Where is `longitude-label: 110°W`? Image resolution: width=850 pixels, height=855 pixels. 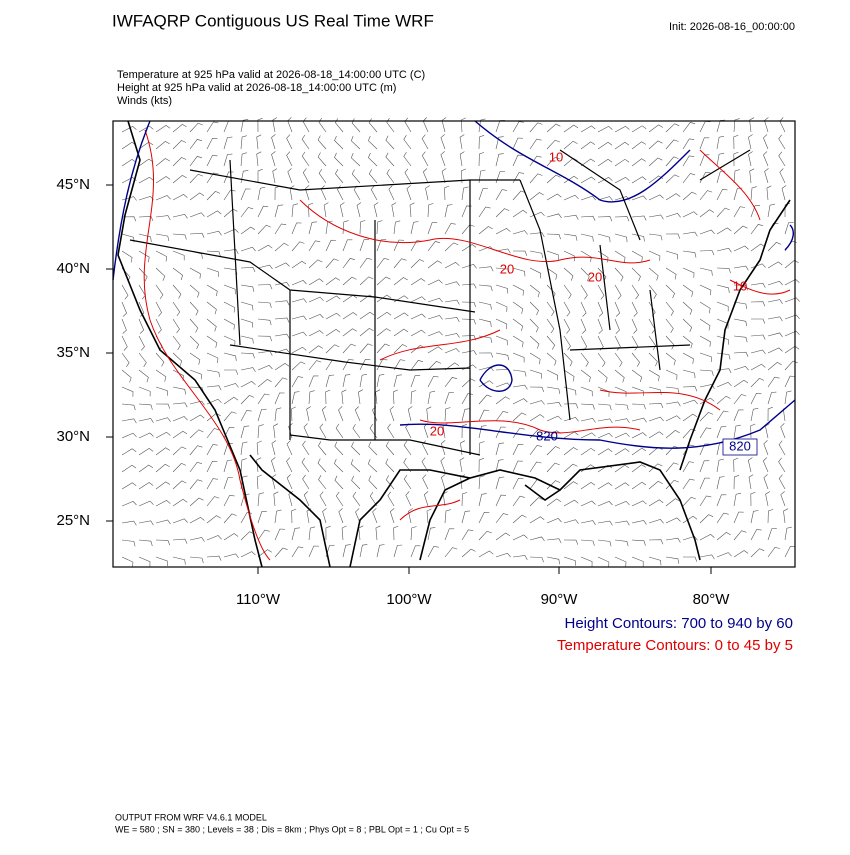 longitude-label: 110°W is located at coordinates (258, 599).